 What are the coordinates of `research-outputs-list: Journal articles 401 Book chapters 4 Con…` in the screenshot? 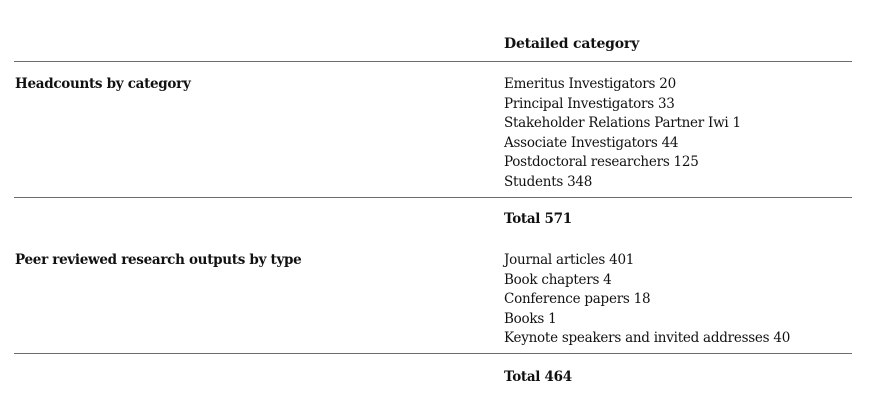 It's located at (647, 300).